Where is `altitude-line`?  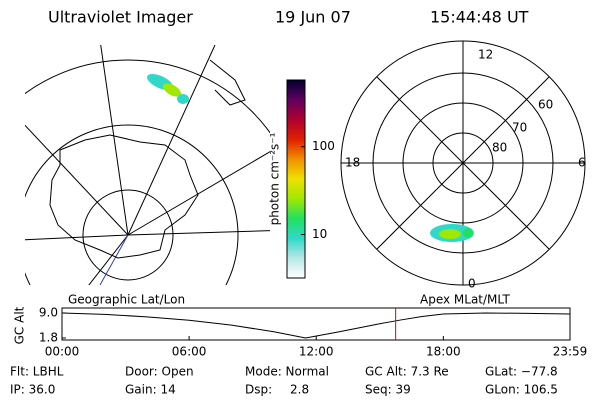
altitude-line is located at coordinates (316, 325).